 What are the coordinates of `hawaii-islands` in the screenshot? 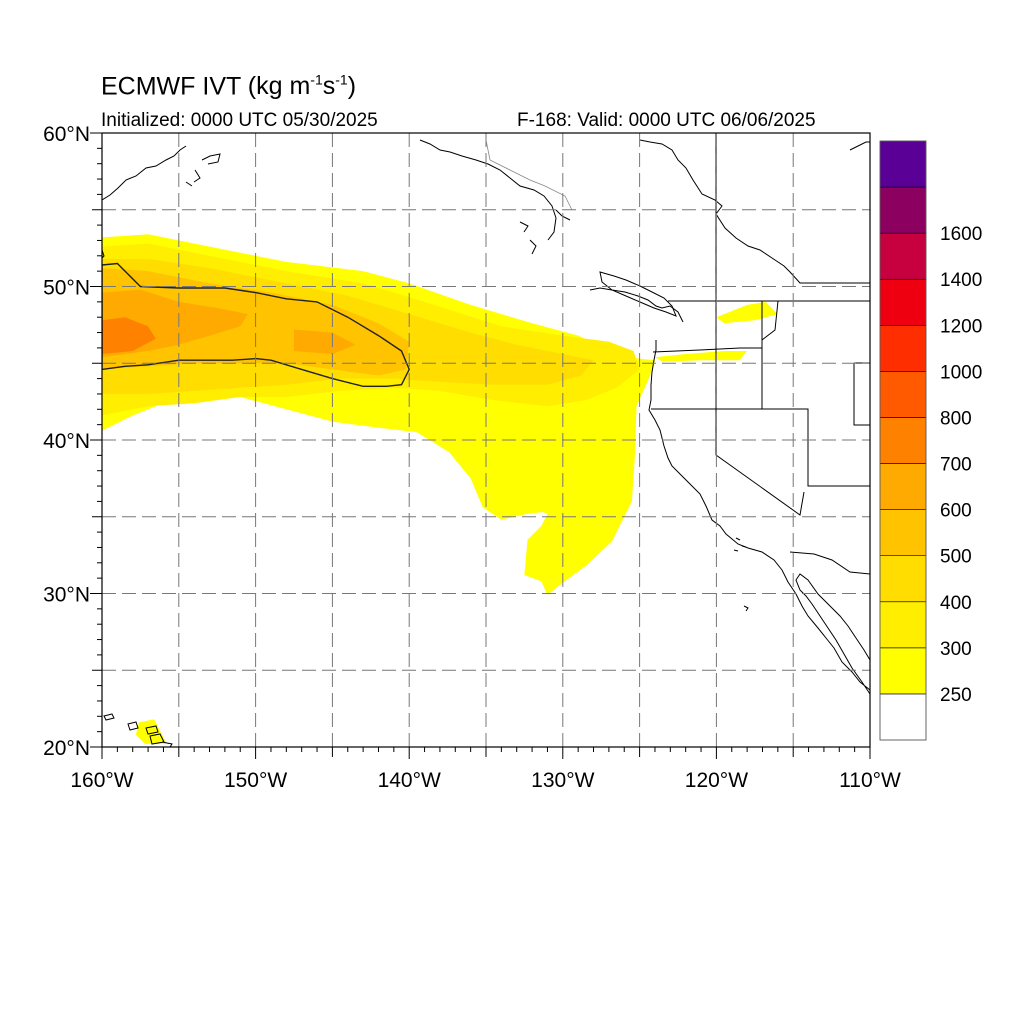 It's located at (138, 730).